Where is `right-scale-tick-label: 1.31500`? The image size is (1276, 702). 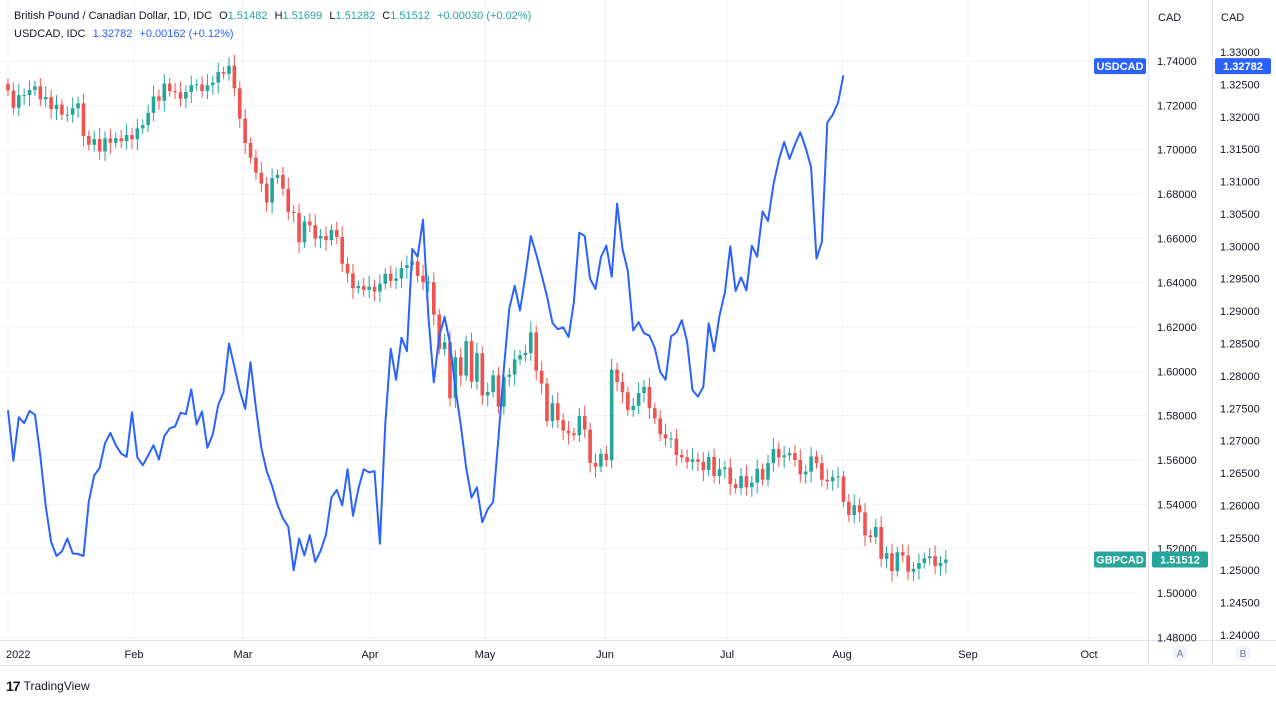 right-scale-tick-label: 1.31500 is located at coordinates (1240, 150).